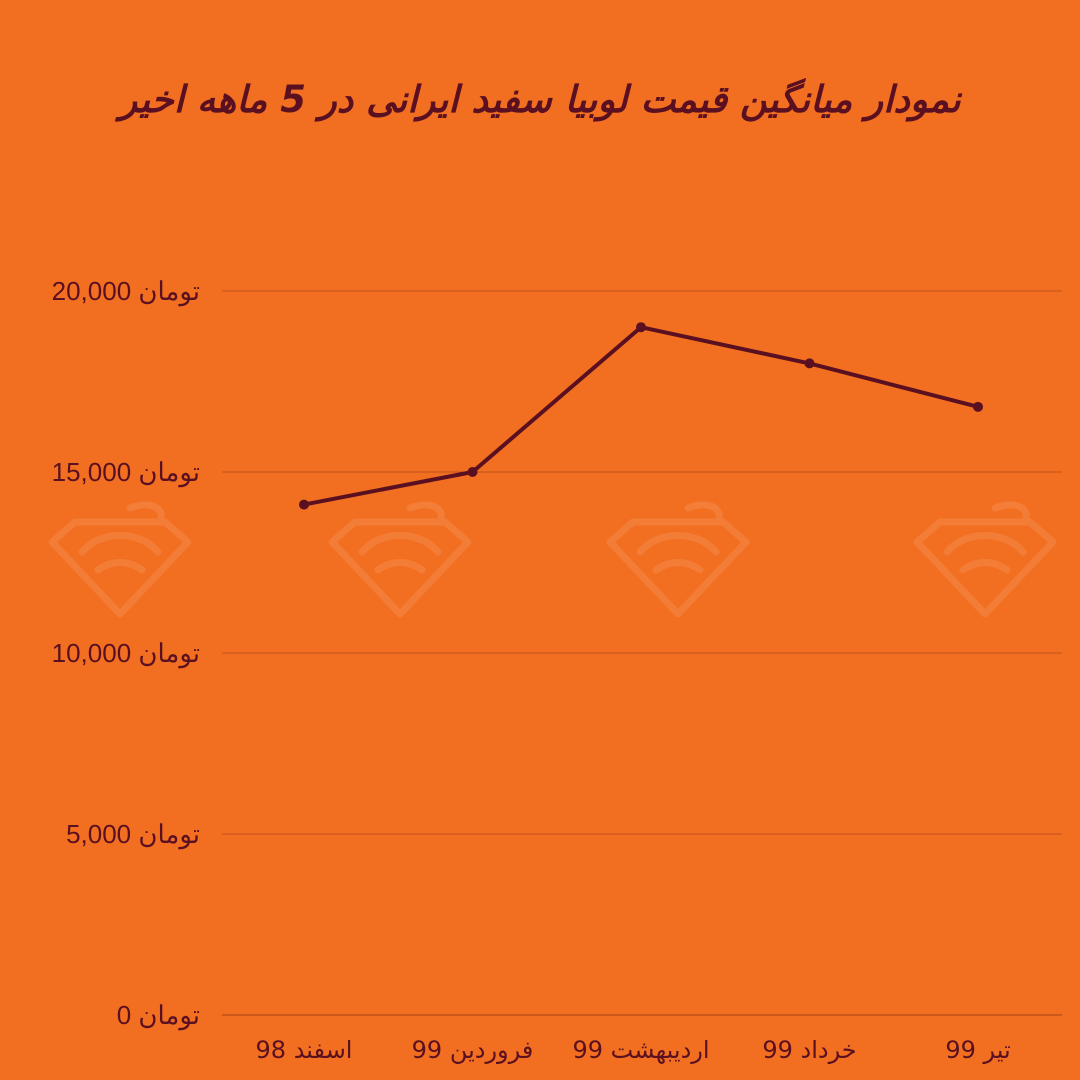 Image resolution: width=1080 pixels, height=1080 pixels. Describe the element at coordinates (133, 834) in the screenshot. I see `y-tick-label: 5,000 تومان` at that location.